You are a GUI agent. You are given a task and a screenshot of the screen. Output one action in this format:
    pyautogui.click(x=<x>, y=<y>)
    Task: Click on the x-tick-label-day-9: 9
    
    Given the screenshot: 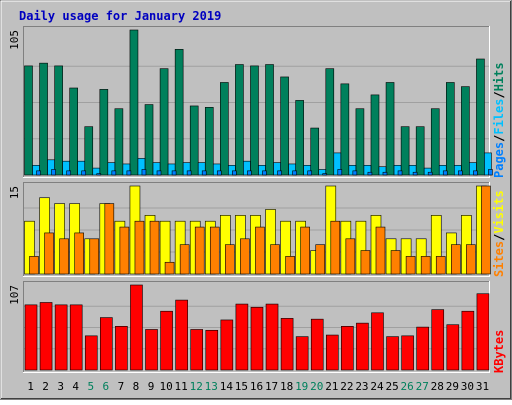 What is the action you would take?
    pyautogui.click(x=151, y=386)
    